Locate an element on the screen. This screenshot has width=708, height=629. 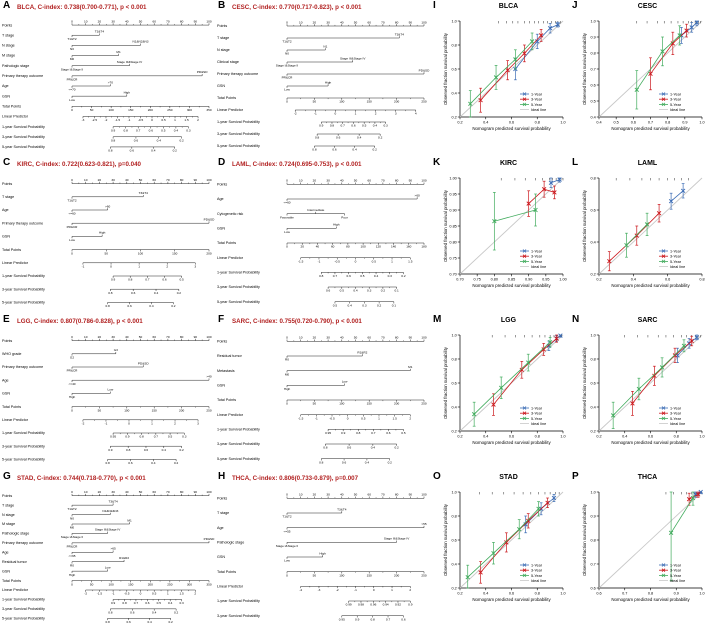
svg-text: PR&CR is located at coordinates (73, 371).